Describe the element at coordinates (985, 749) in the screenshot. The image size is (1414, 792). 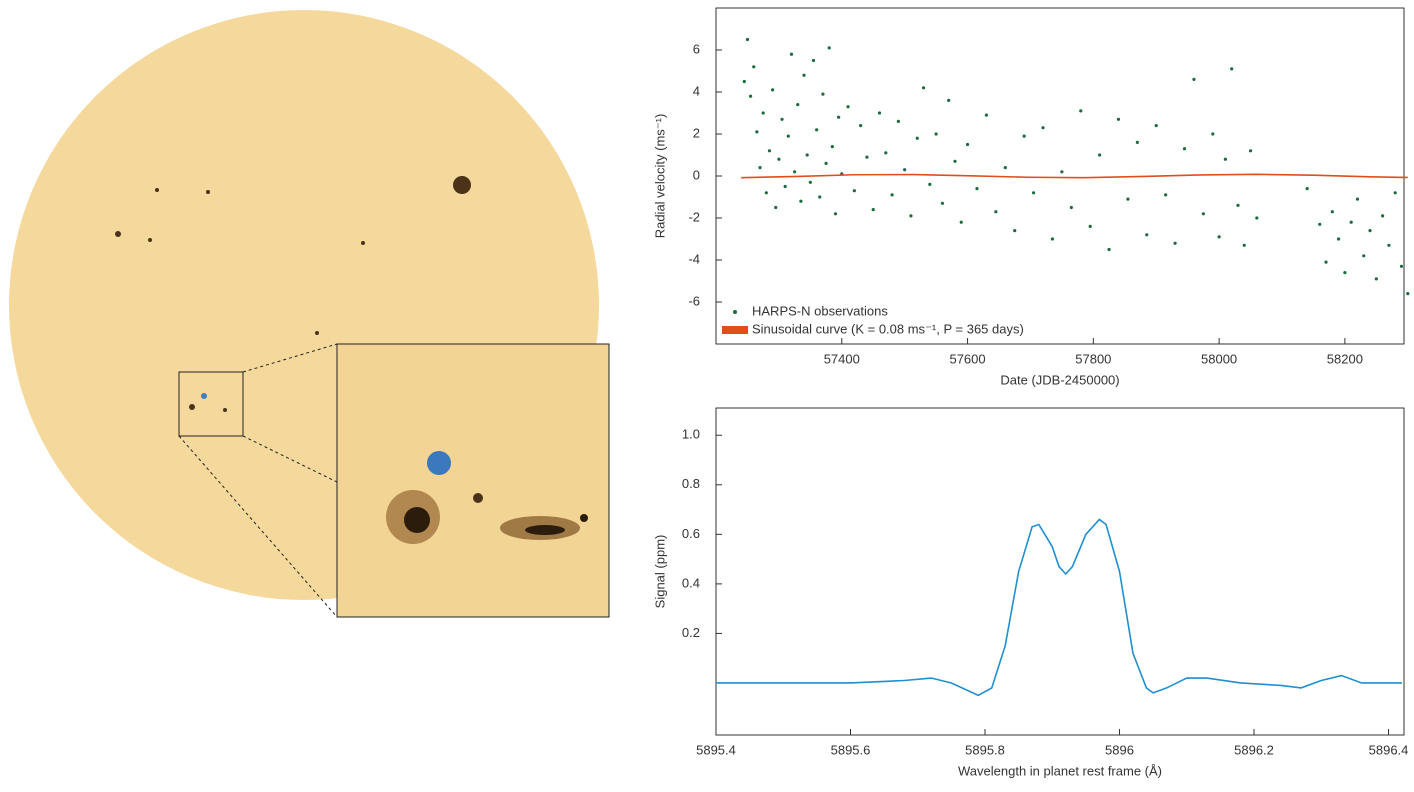
I see `x-tick-label: 5895.8` at that location.